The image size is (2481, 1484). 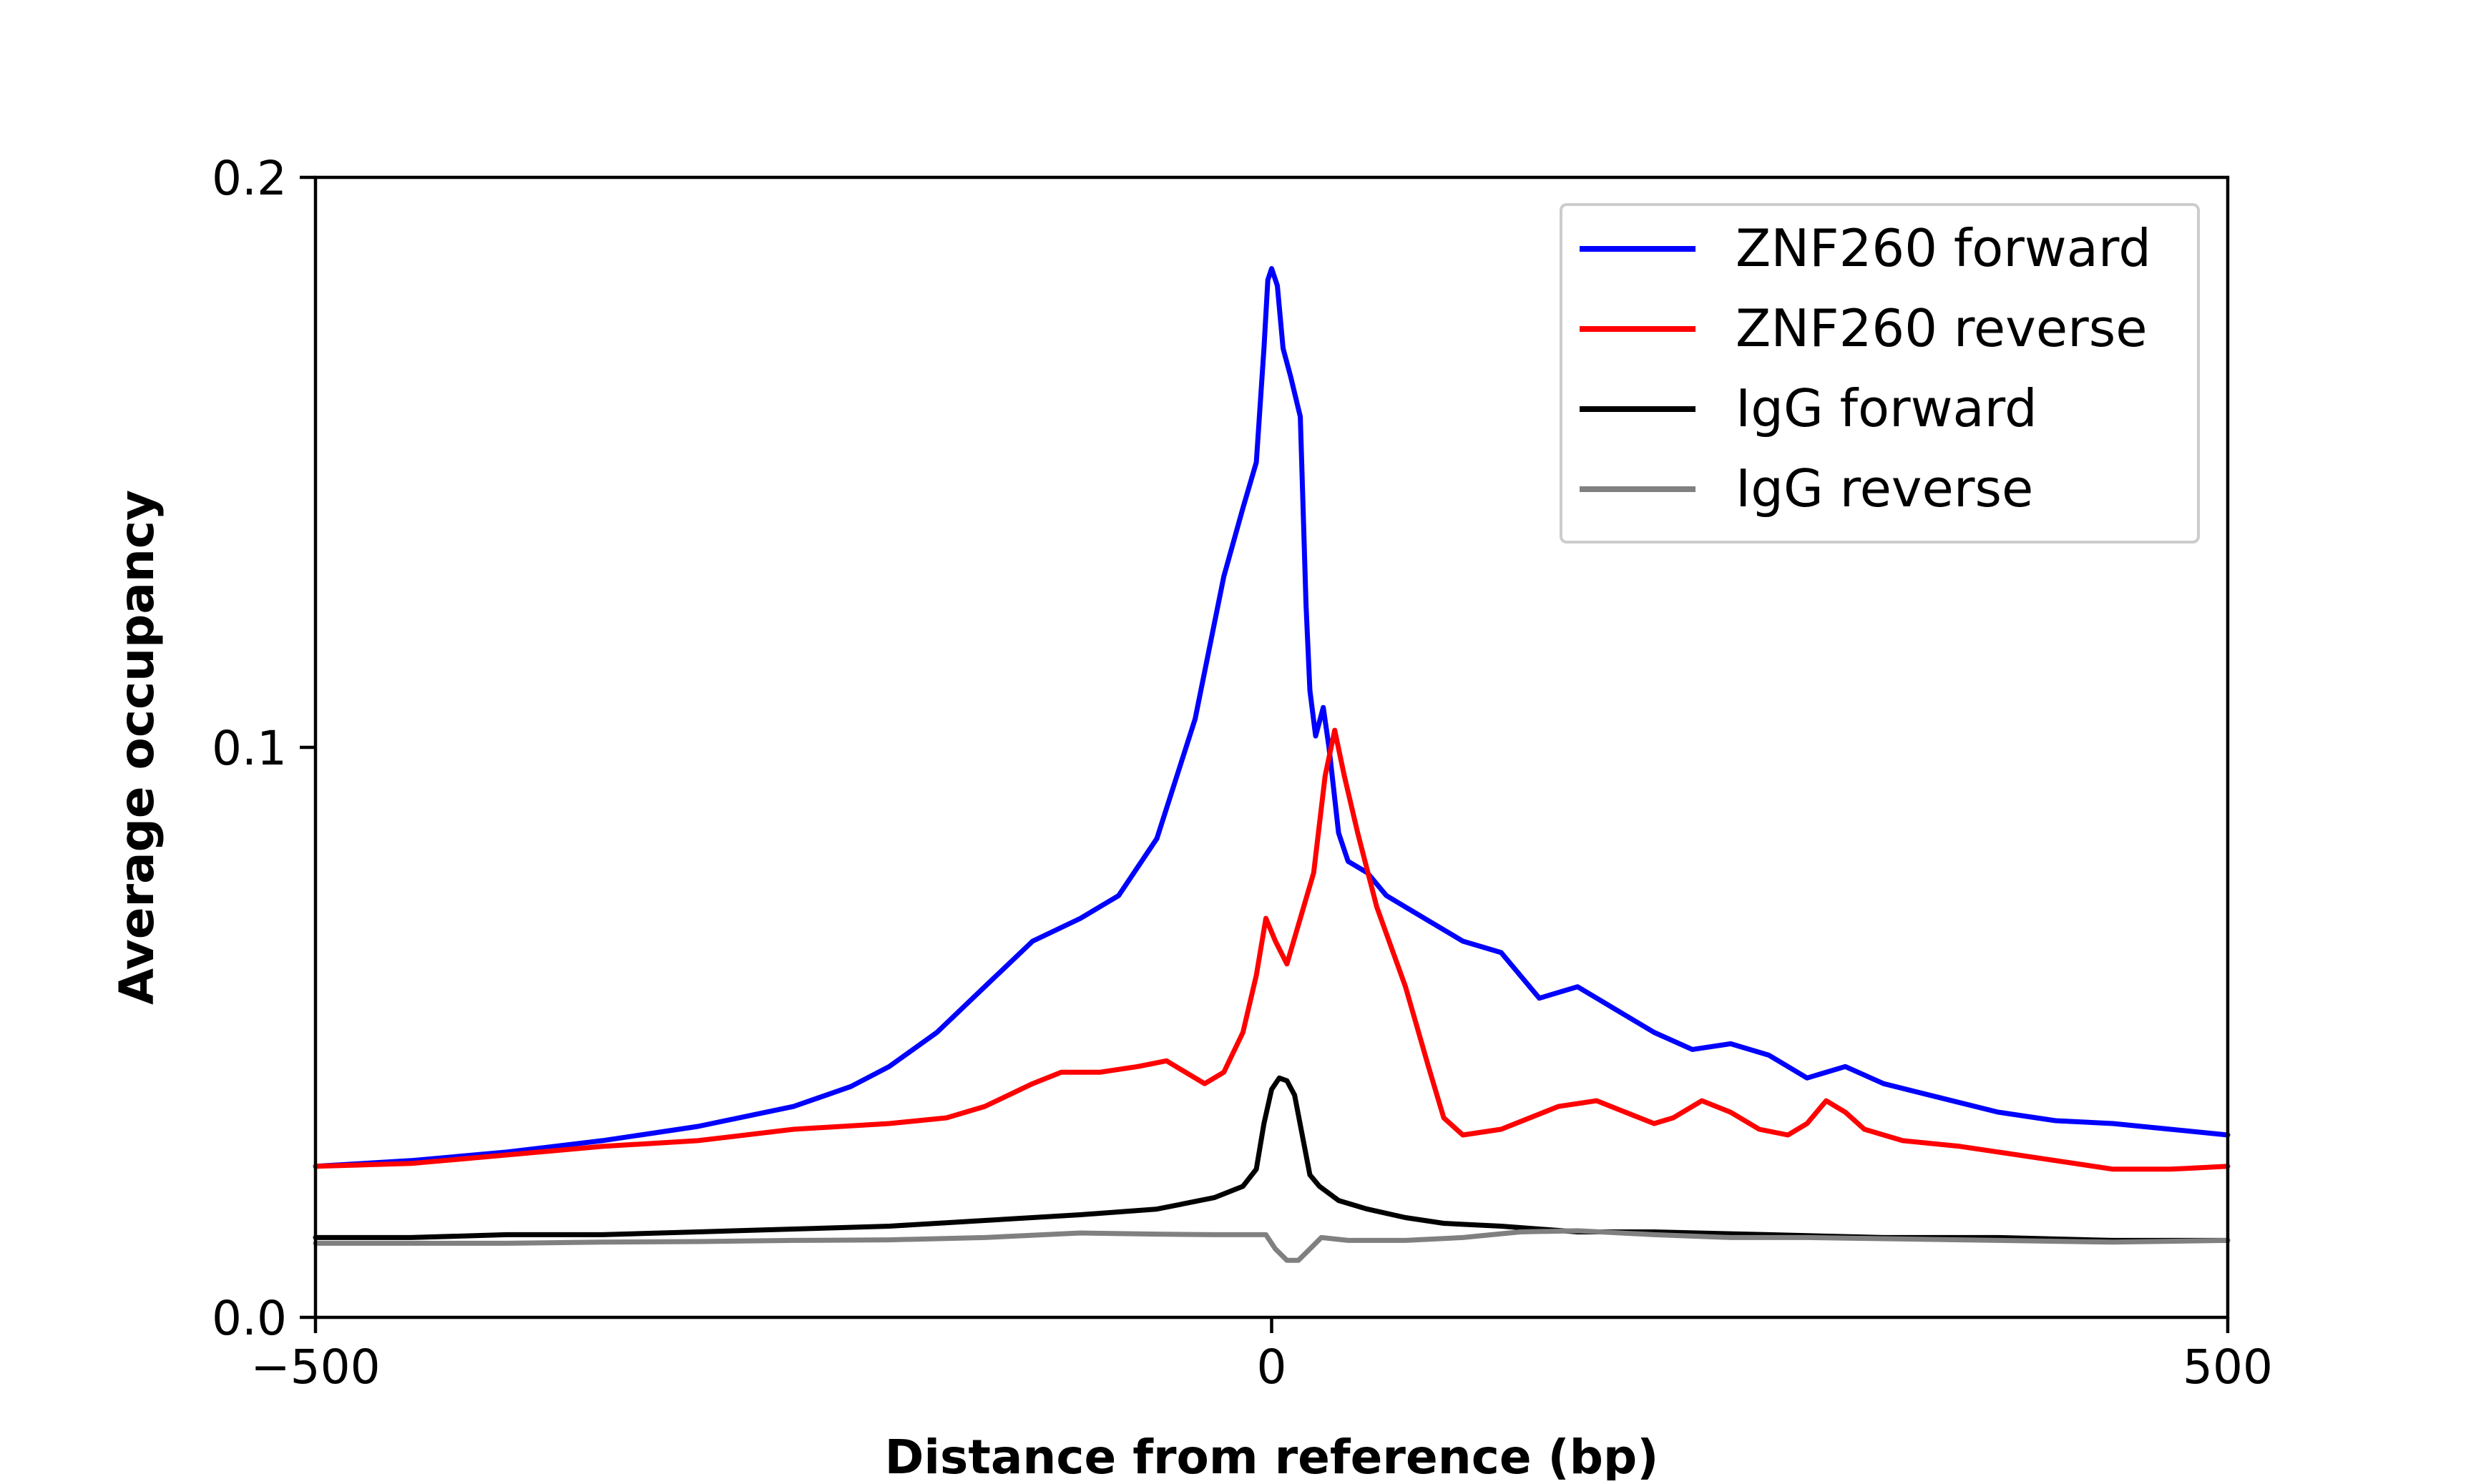 I want to click on legend-label-1: ZNF260 forward, so click(x=1944, y=248).